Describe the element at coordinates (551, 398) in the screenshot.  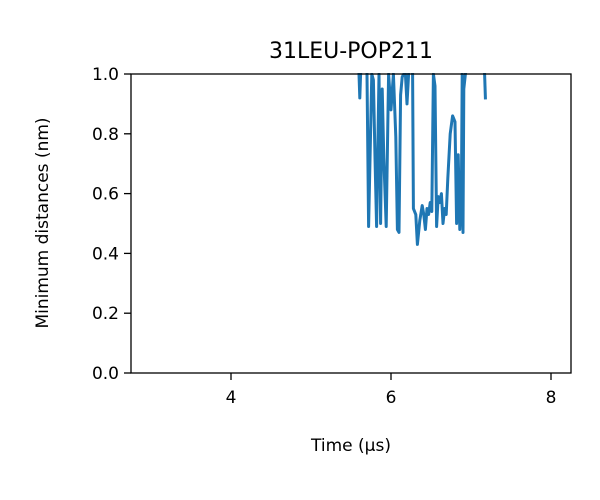
I see `x-tick-label: 8` at that location.